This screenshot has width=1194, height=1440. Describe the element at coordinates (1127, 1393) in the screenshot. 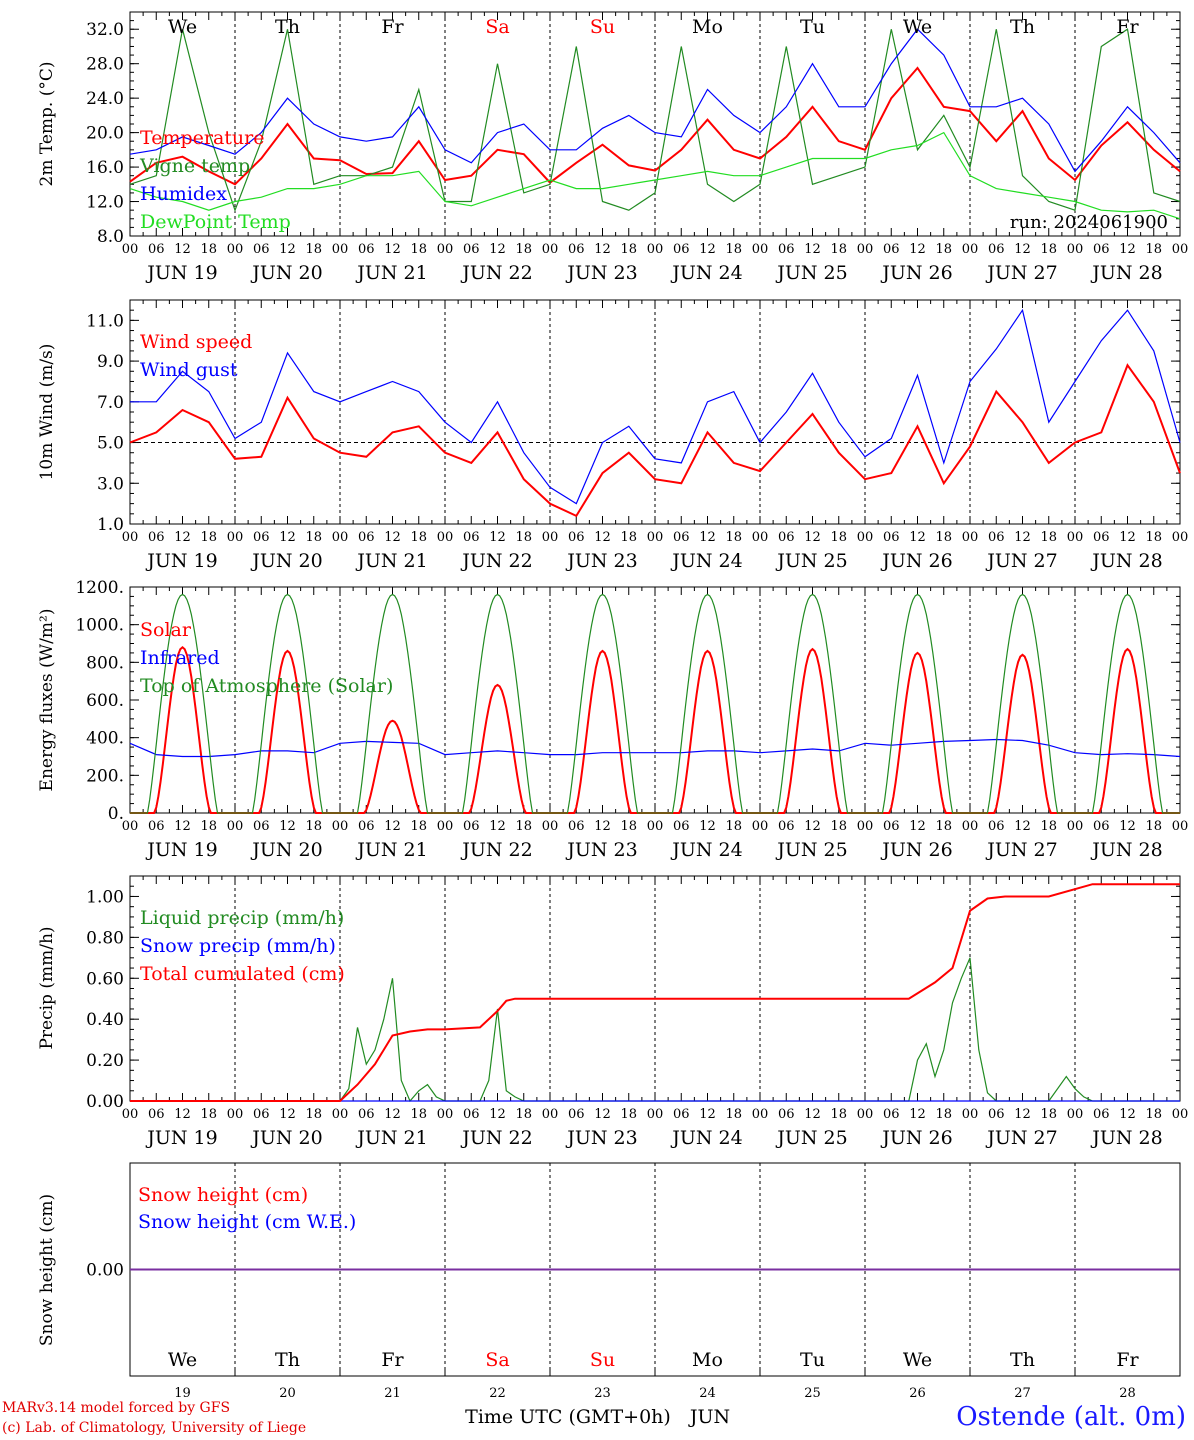

I see `day-date: 28` at that location.